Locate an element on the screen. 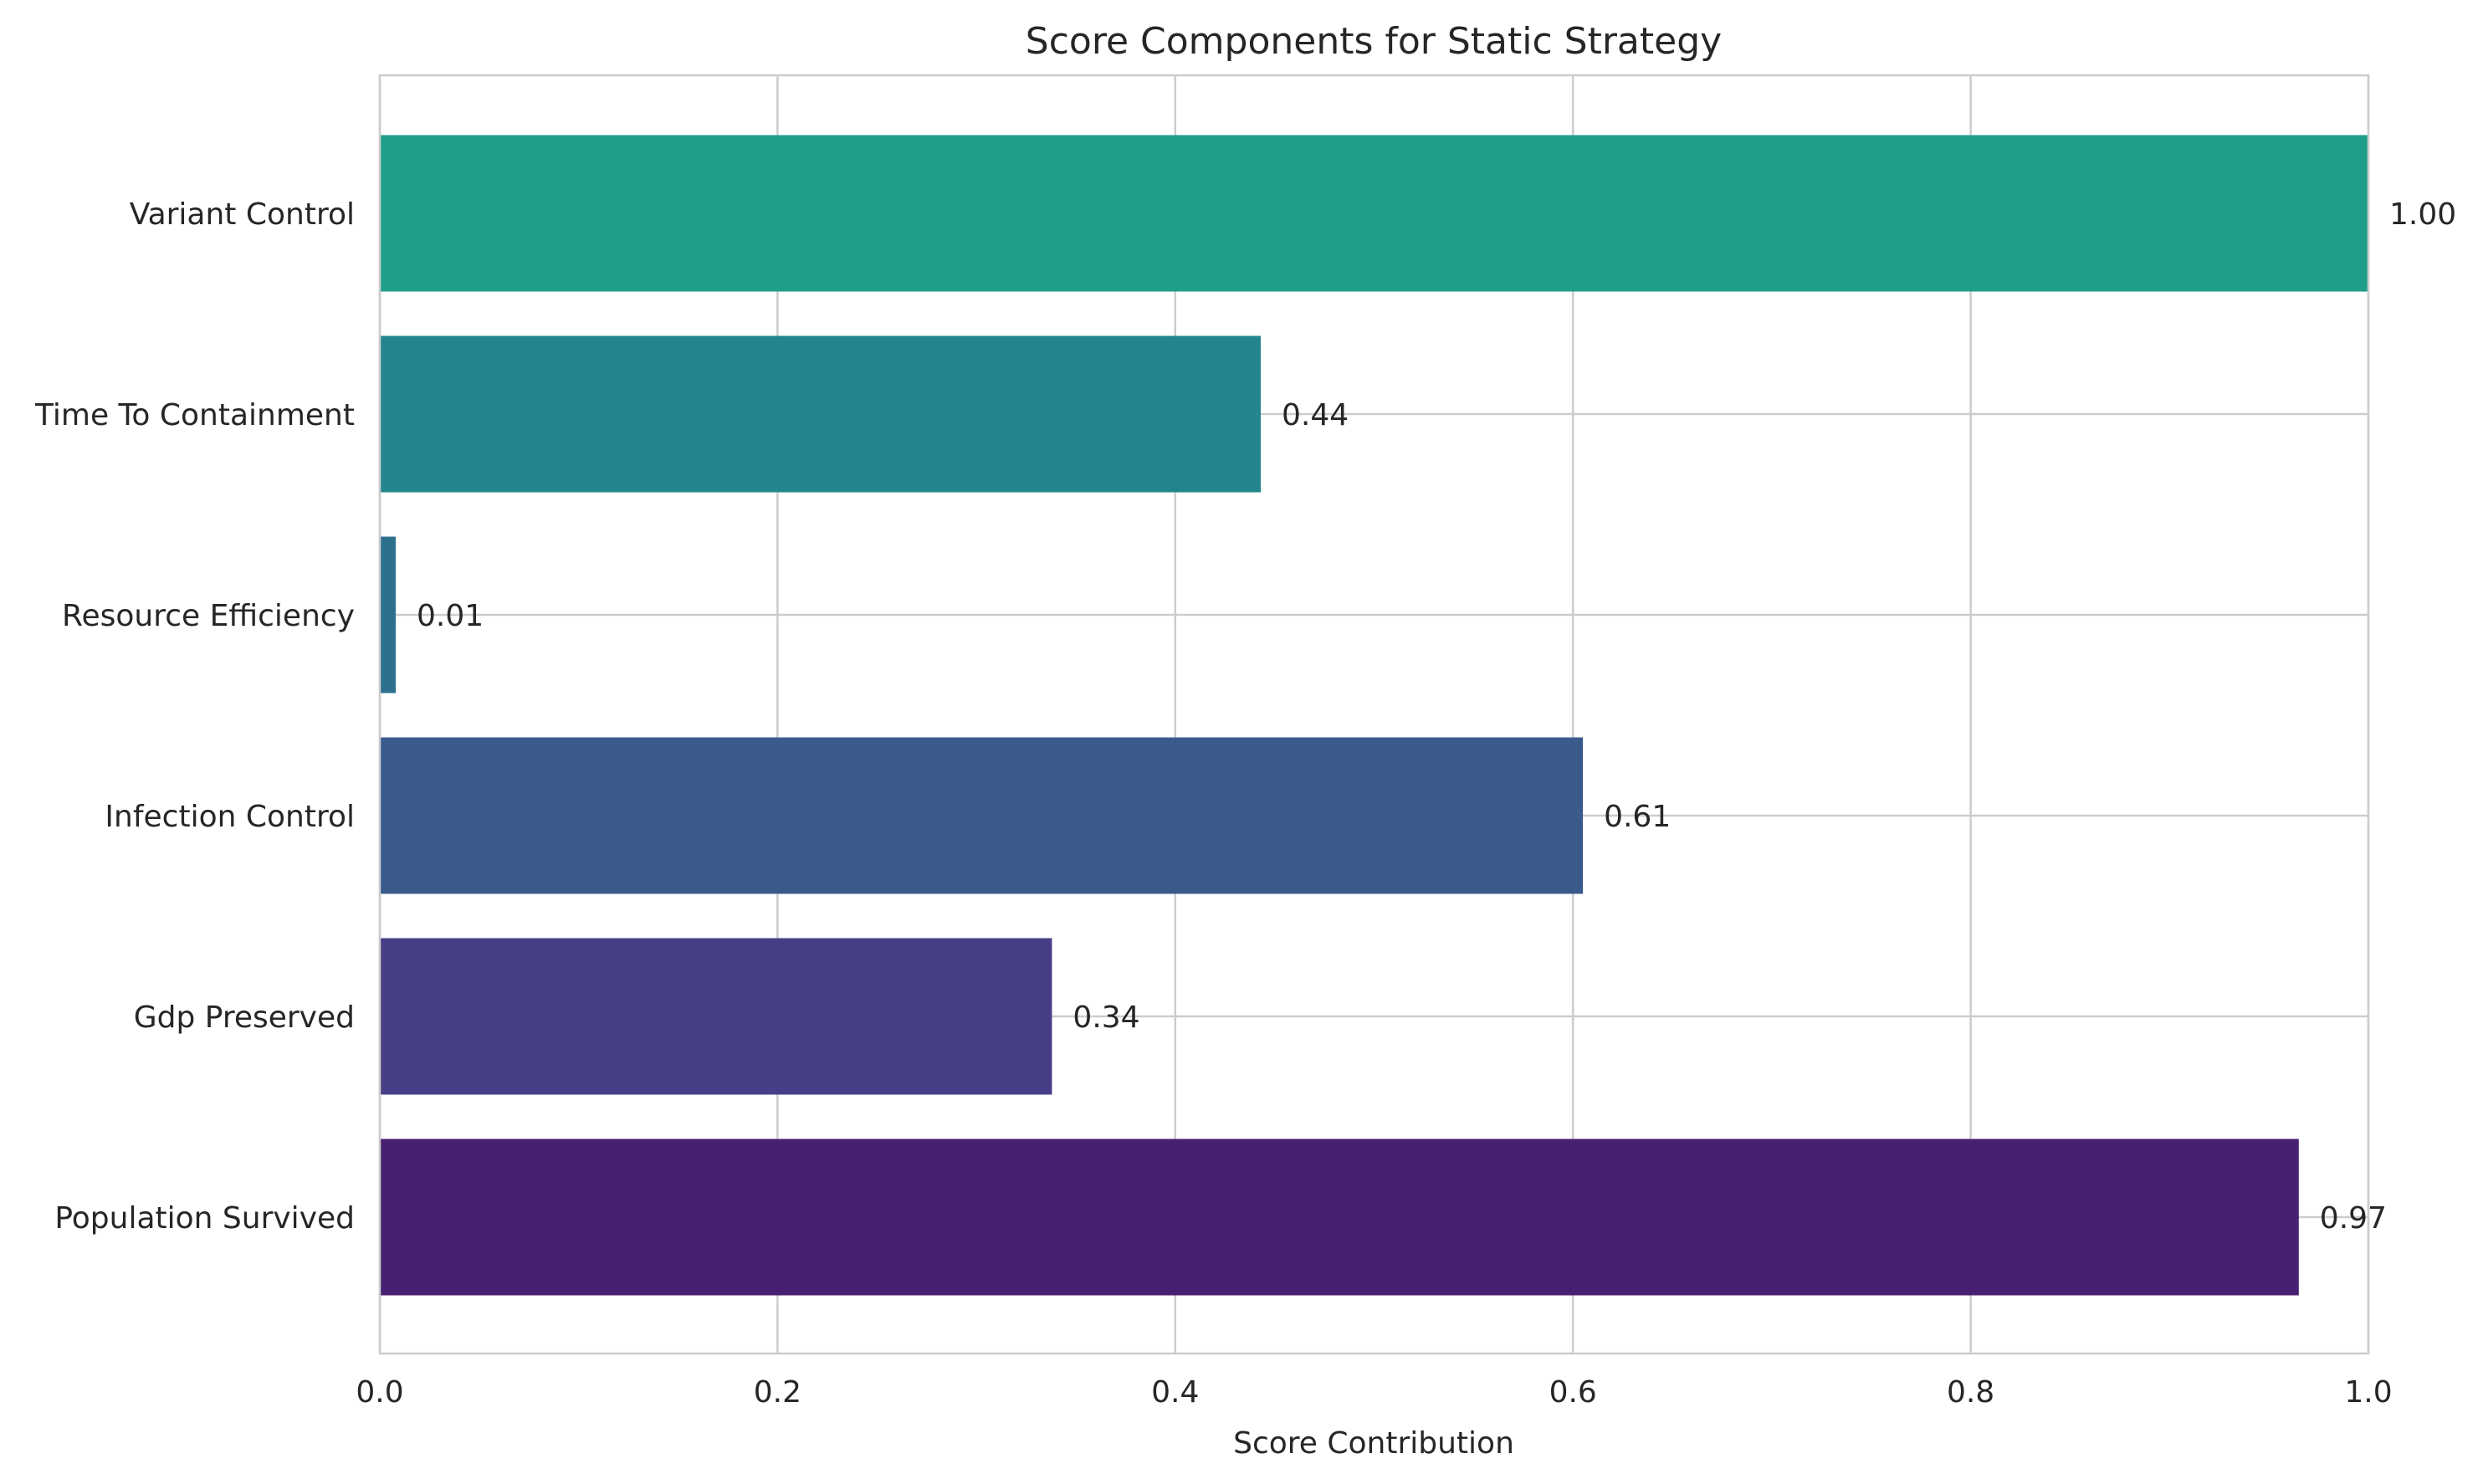 Image resolution: width=2483 pixels, height=1484 pixels. x-tick-label: 0.6 is located at coordinates (1573, 1392).